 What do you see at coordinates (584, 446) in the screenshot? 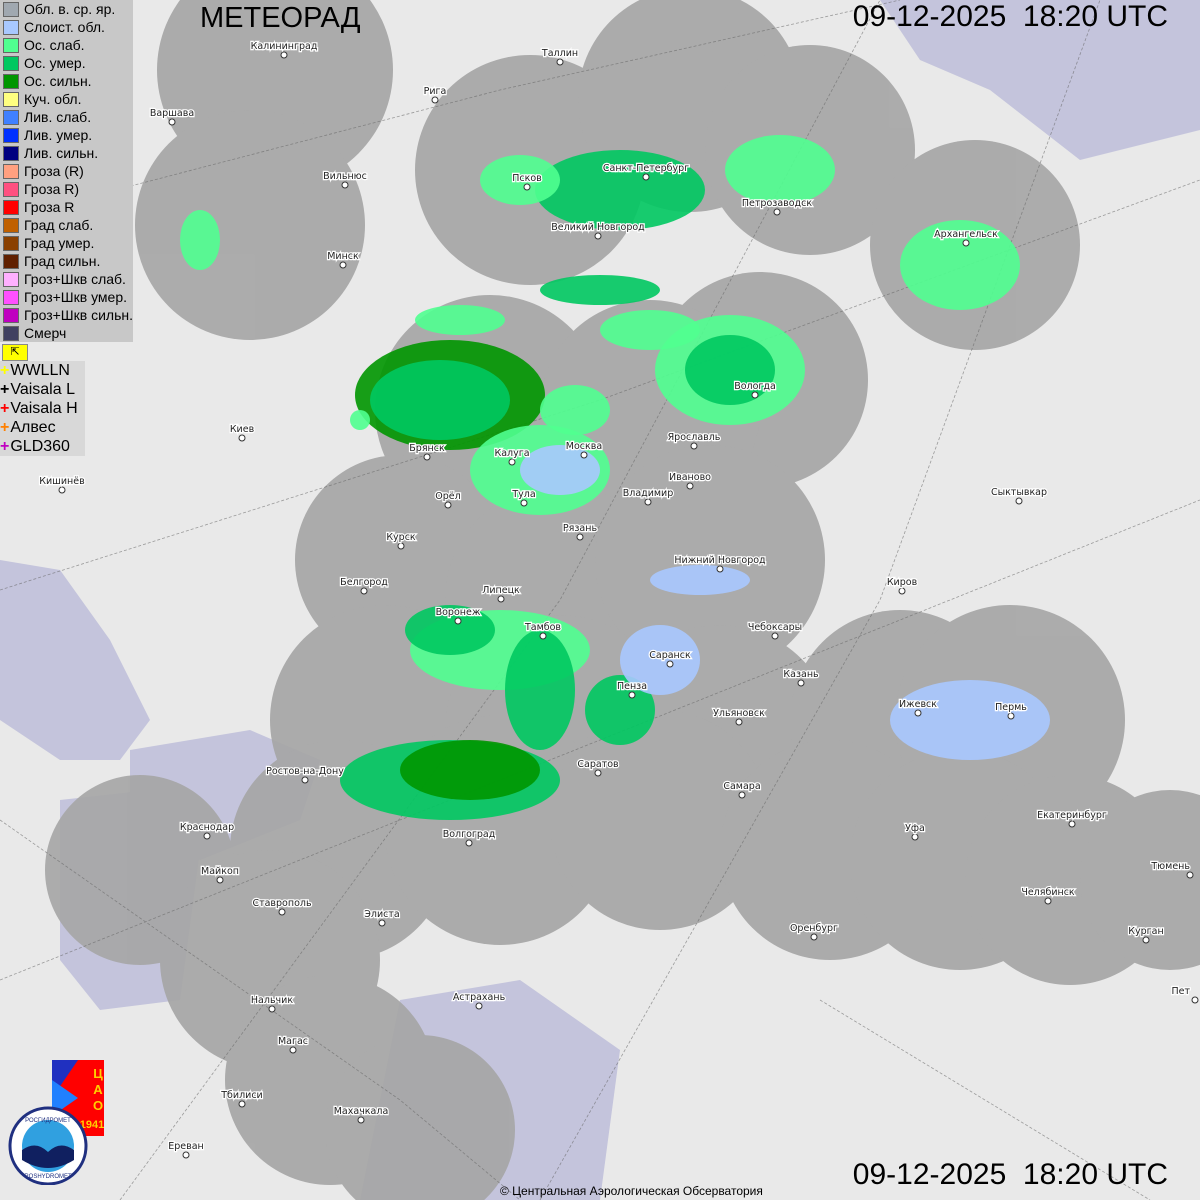
I see `city-label: Москва` at bounding box center [584, 446].